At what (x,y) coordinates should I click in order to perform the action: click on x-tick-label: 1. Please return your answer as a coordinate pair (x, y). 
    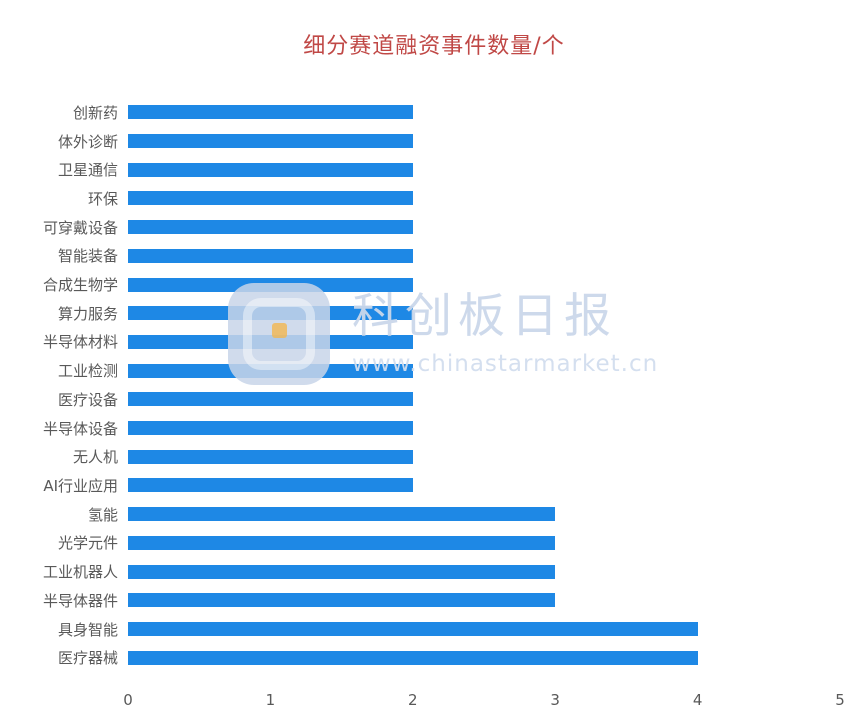
    Looking at the image, I should click on (270, 700).